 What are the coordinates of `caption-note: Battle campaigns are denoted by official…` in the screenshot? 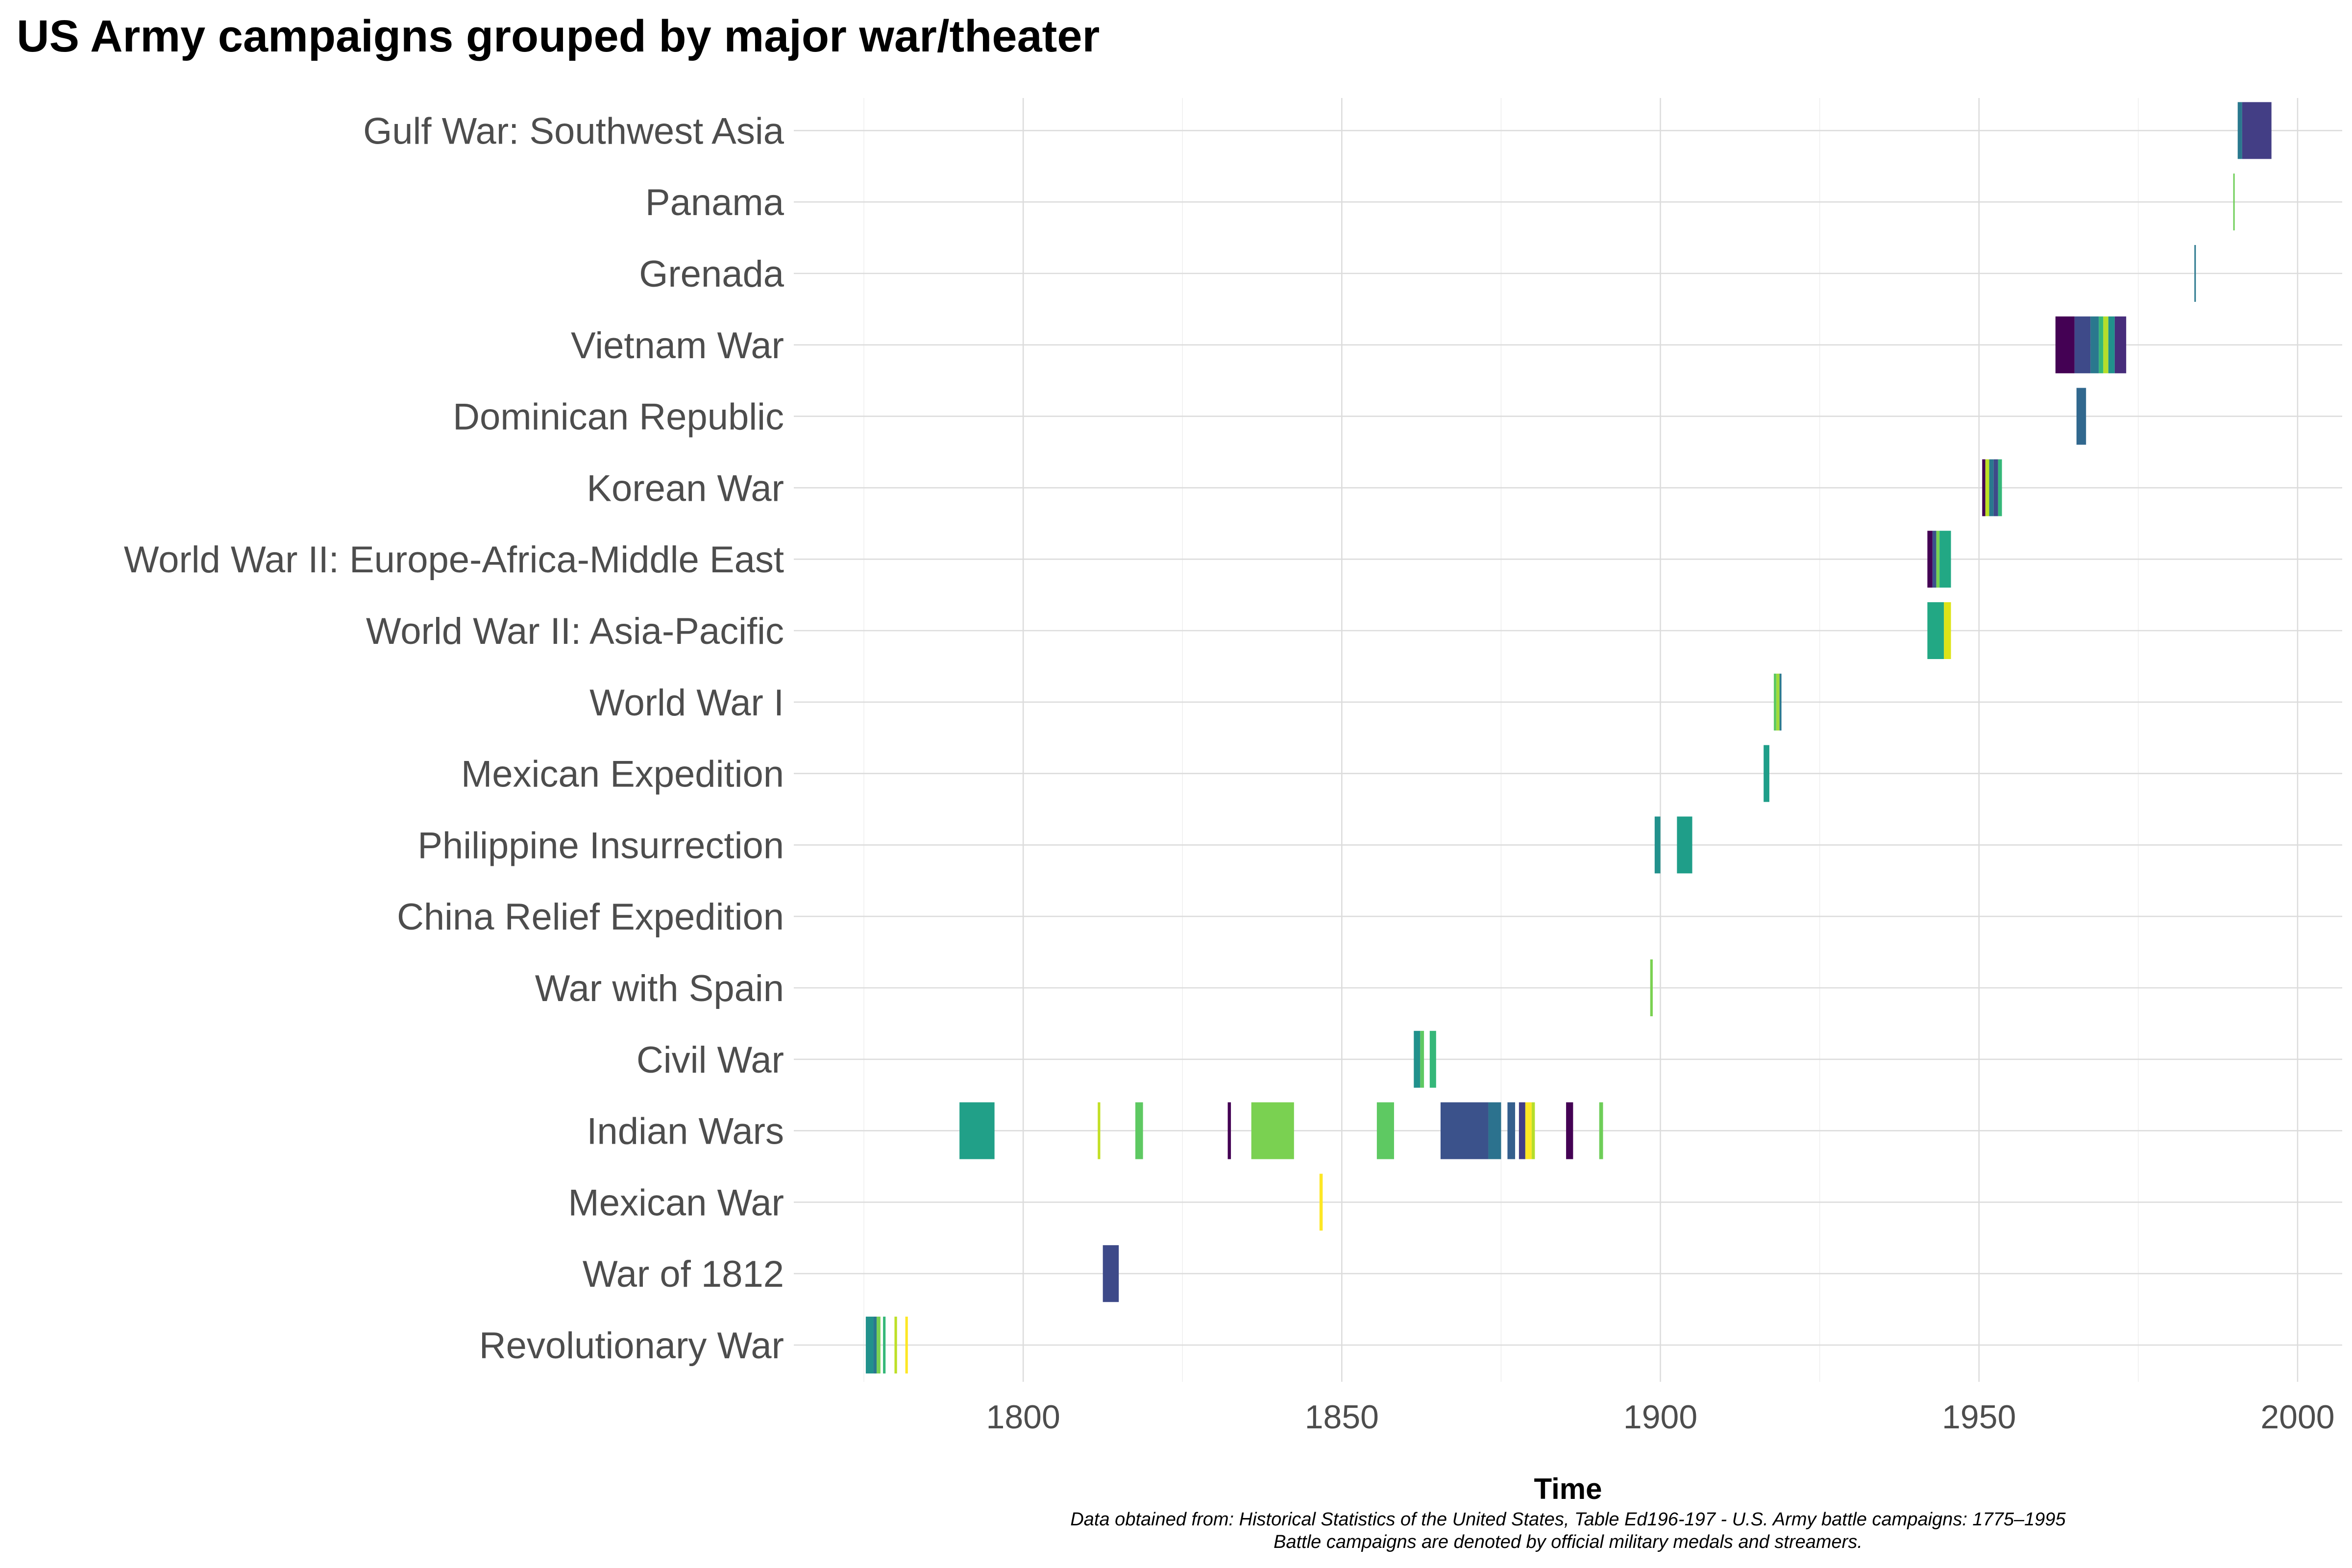 It's located at (1568, 1542).